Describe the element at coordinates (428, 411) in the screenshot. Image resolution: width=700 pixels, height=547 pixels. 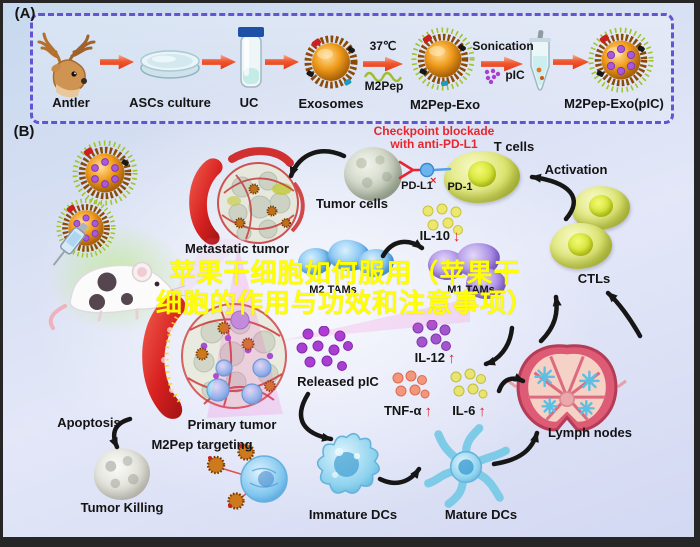
I see `tnf-up-arrow: ↑` at that location.